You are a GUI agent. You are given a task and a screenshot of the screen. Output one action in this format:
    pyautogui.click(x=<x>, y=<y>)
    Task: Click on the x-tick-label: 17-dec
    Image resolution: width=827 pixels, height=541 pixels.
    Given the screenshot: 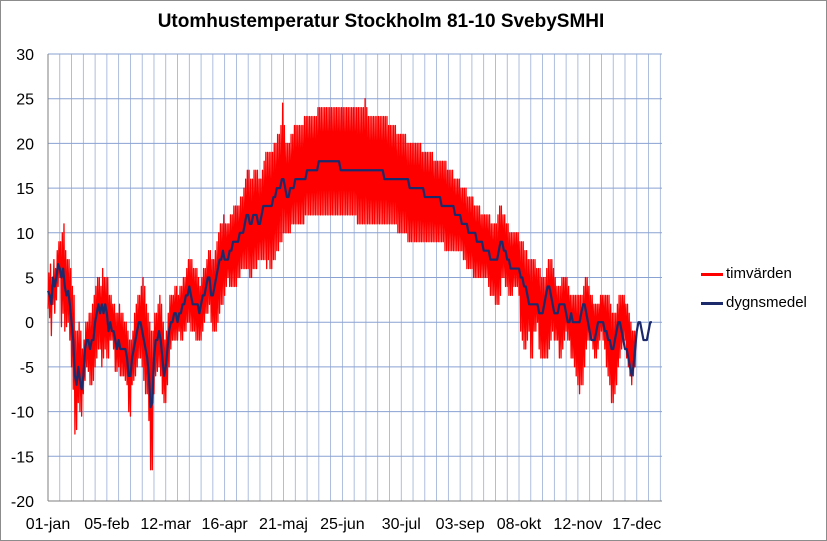 What is the action you would take?
    pyautogui.click(x=636, y=524)
    